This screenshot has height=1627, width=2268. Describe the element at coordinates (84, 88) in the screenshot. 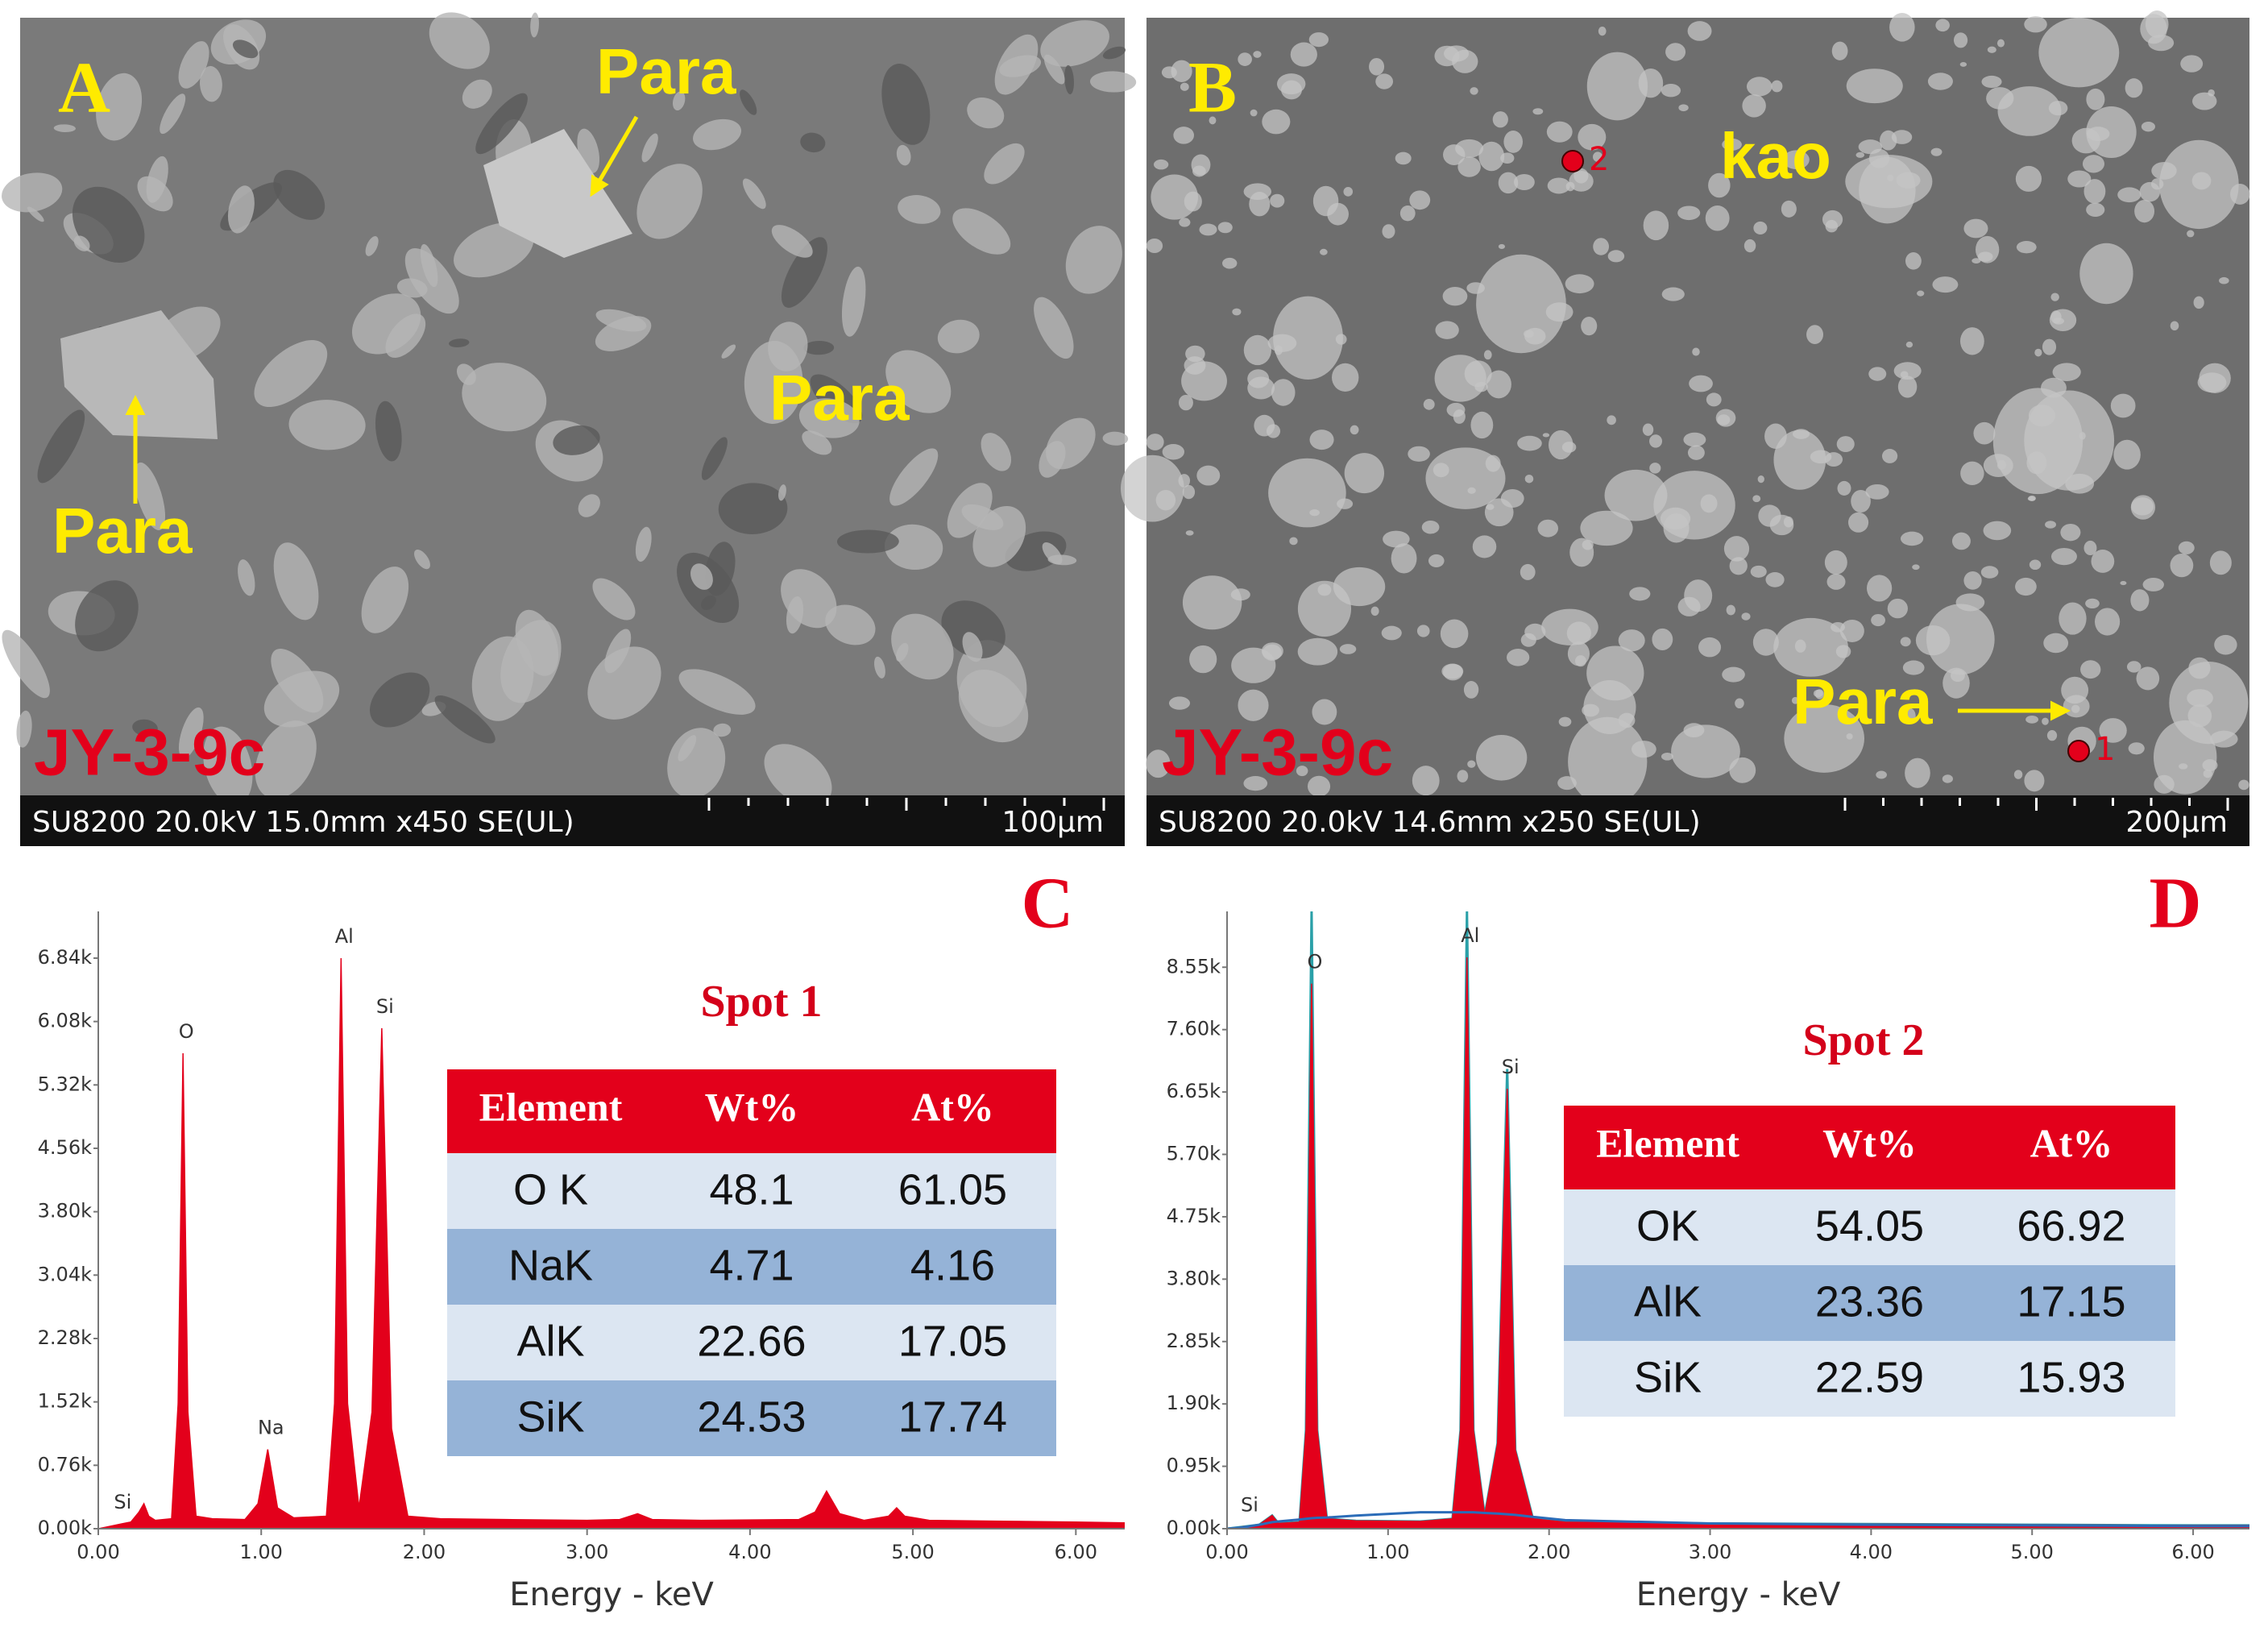

I see `panel-letter: A` at that location.